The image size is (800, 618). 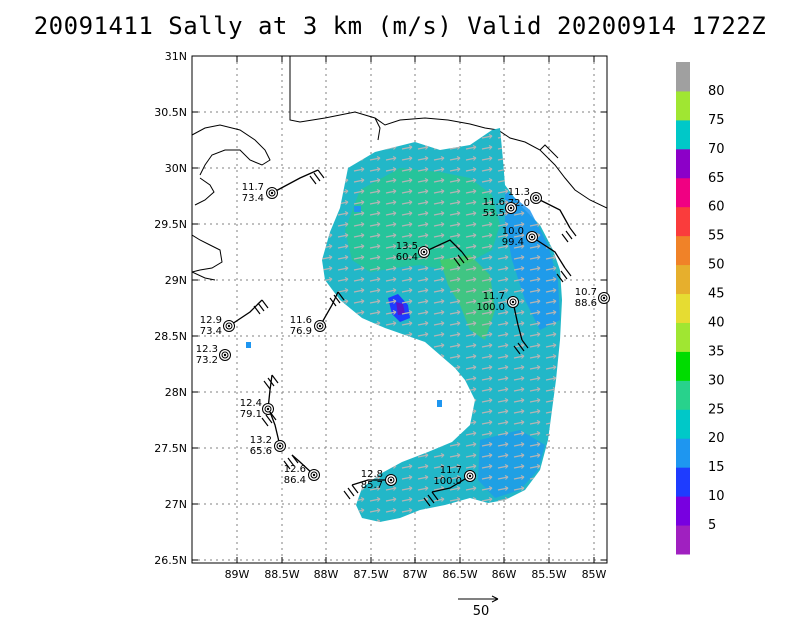 I want to click on colorbar-label: 55, so click(x=716, y=236).